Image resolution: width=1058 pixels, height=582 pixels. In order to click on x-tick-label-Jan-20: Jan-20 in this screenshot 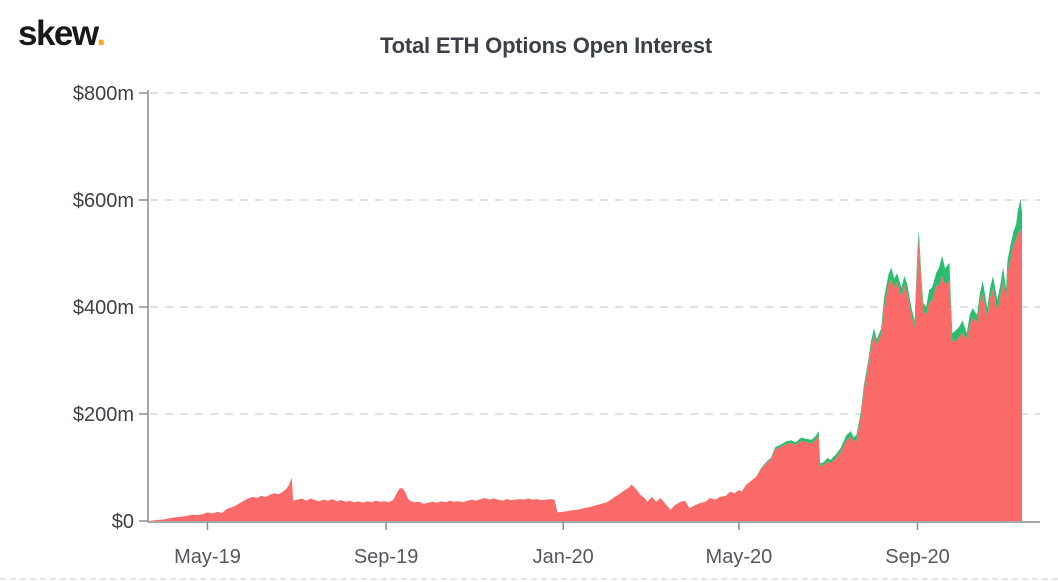, I will do `click(563, 557)`.